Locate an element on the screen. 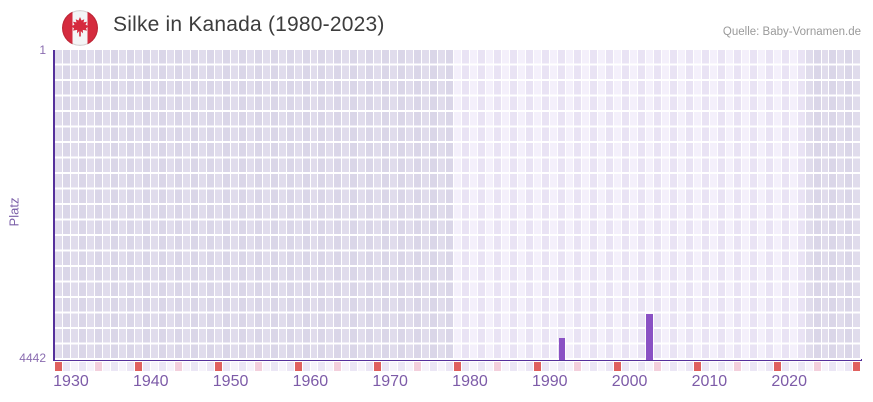  x-tick-label-1980: 1980 is located at coordinates (470, 381).